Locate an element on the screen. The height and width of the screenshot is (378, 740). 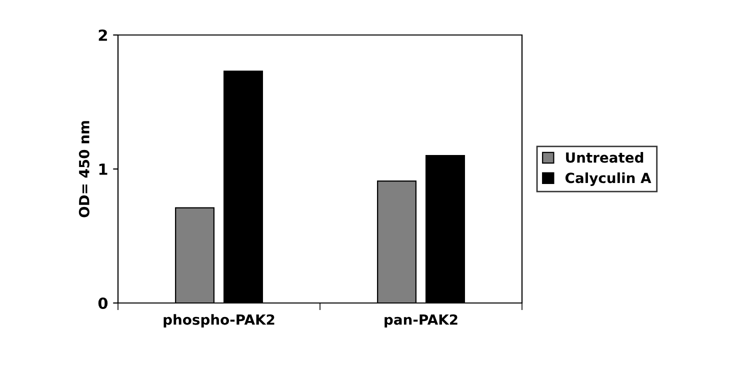
x-tick-label: pan-PAK2 is located at coordinates (421, 321).